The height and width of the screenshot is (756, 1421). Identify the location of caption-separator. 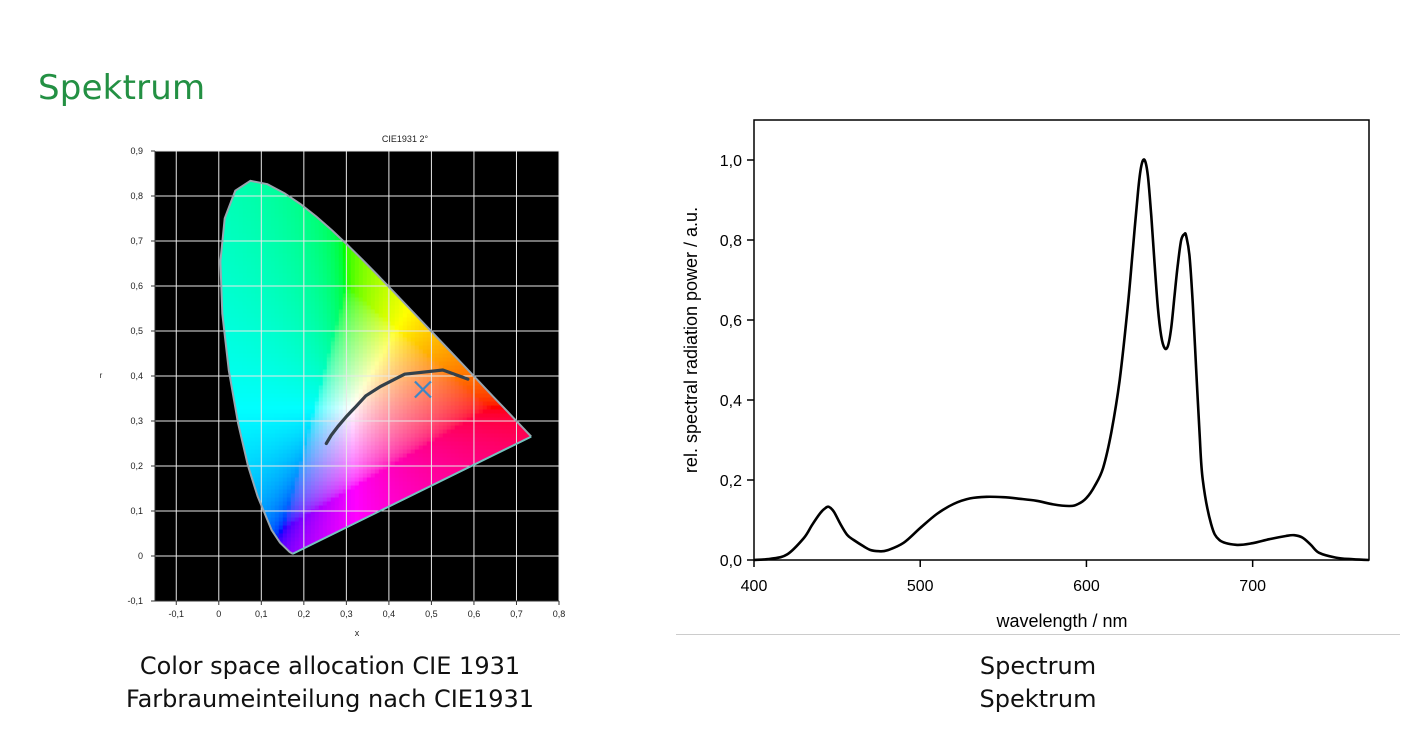
(1038, 634).